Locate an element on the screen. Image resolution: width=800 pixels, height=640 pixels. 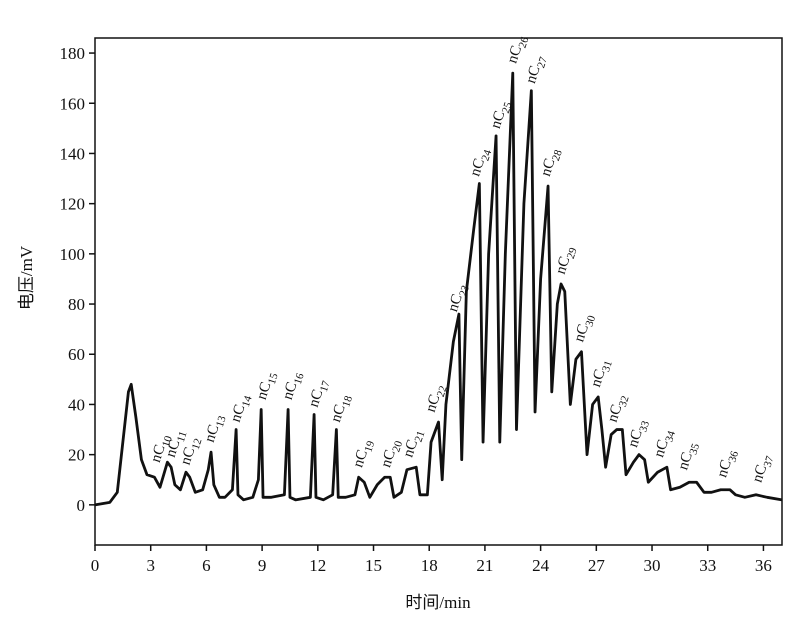
peak-label-sub: 33 is located at coordinates (644, 426).